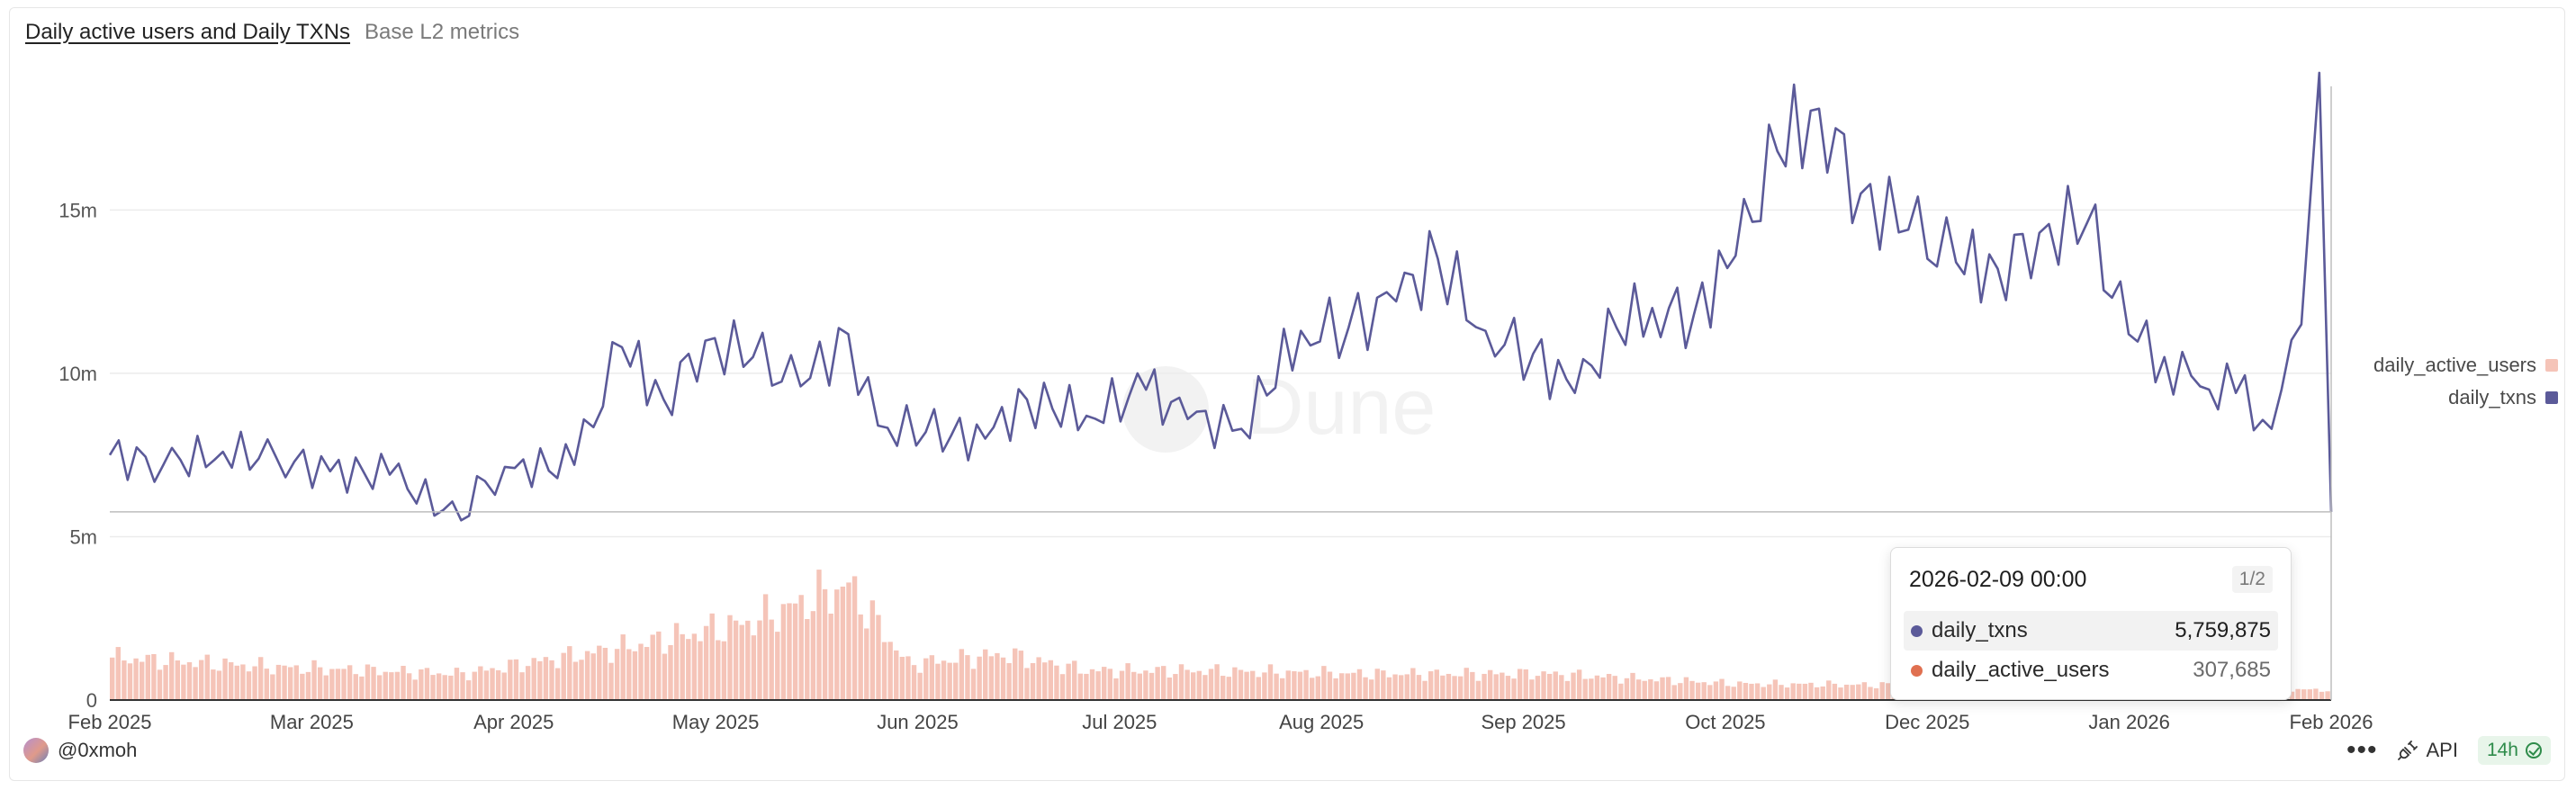 Image resolution: width=2576 pixels, height=790 pixels. Describe the element at coordinates (2091, 670) in the screenshot. I see `tooltip-row-daily-active-users: daily_active_users 307,685` at that location.